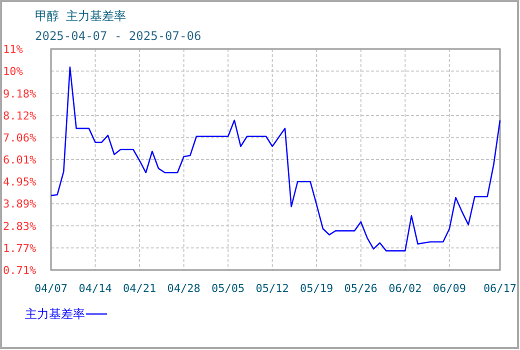 This screenshot has height=350, width=520. Describe the element at coordinates (55, 314) in the screenshot. I see `legend-label: 主力基差率` at that location.